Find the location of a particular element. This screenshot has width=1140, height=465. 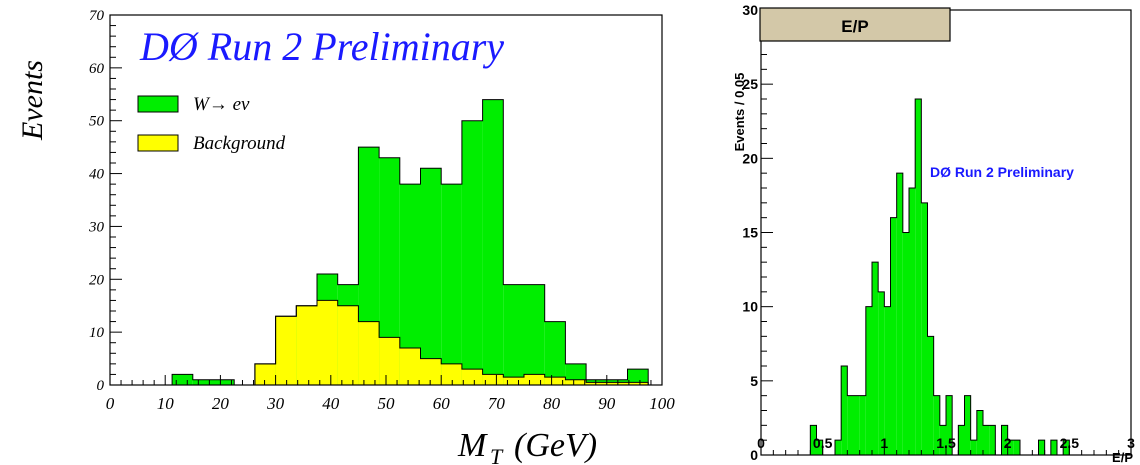

x-tick-label: 10 is located at coordinates (166, 403).